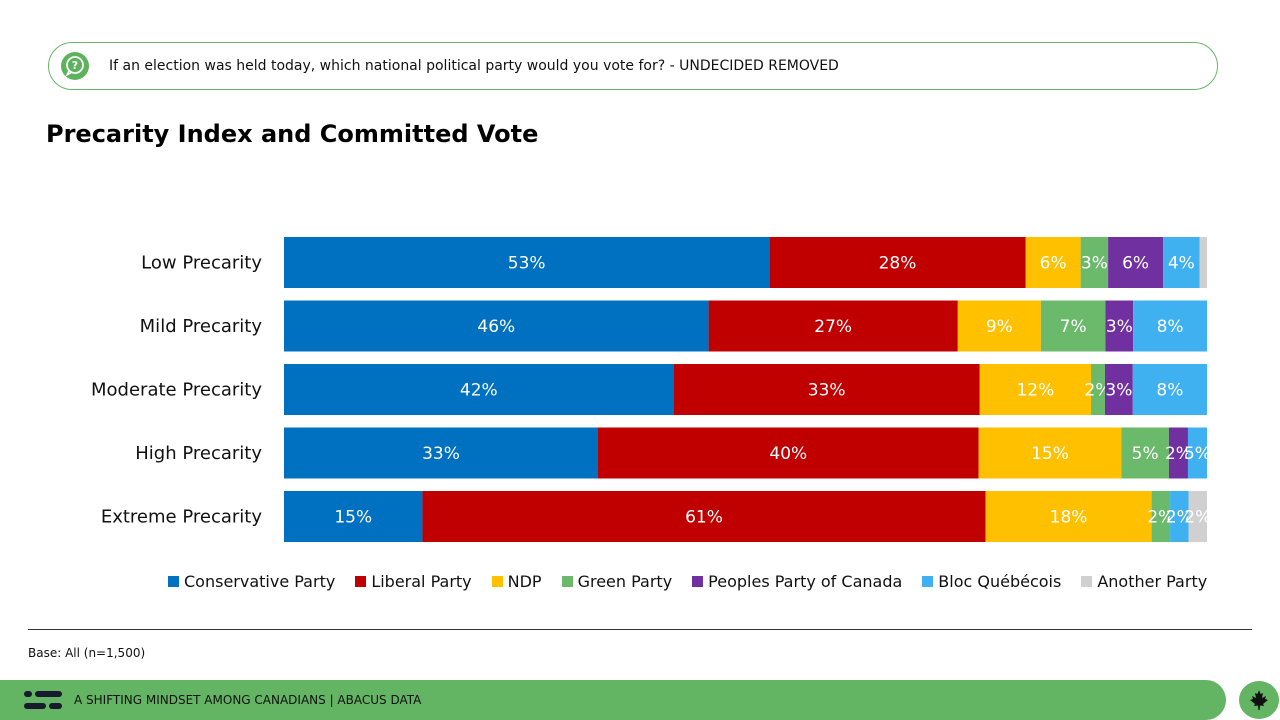  What do you see at coordinates (181, 517) in the screenshot?
I see `category-label: Extreme Precarity` at bounding box center [181, 517].